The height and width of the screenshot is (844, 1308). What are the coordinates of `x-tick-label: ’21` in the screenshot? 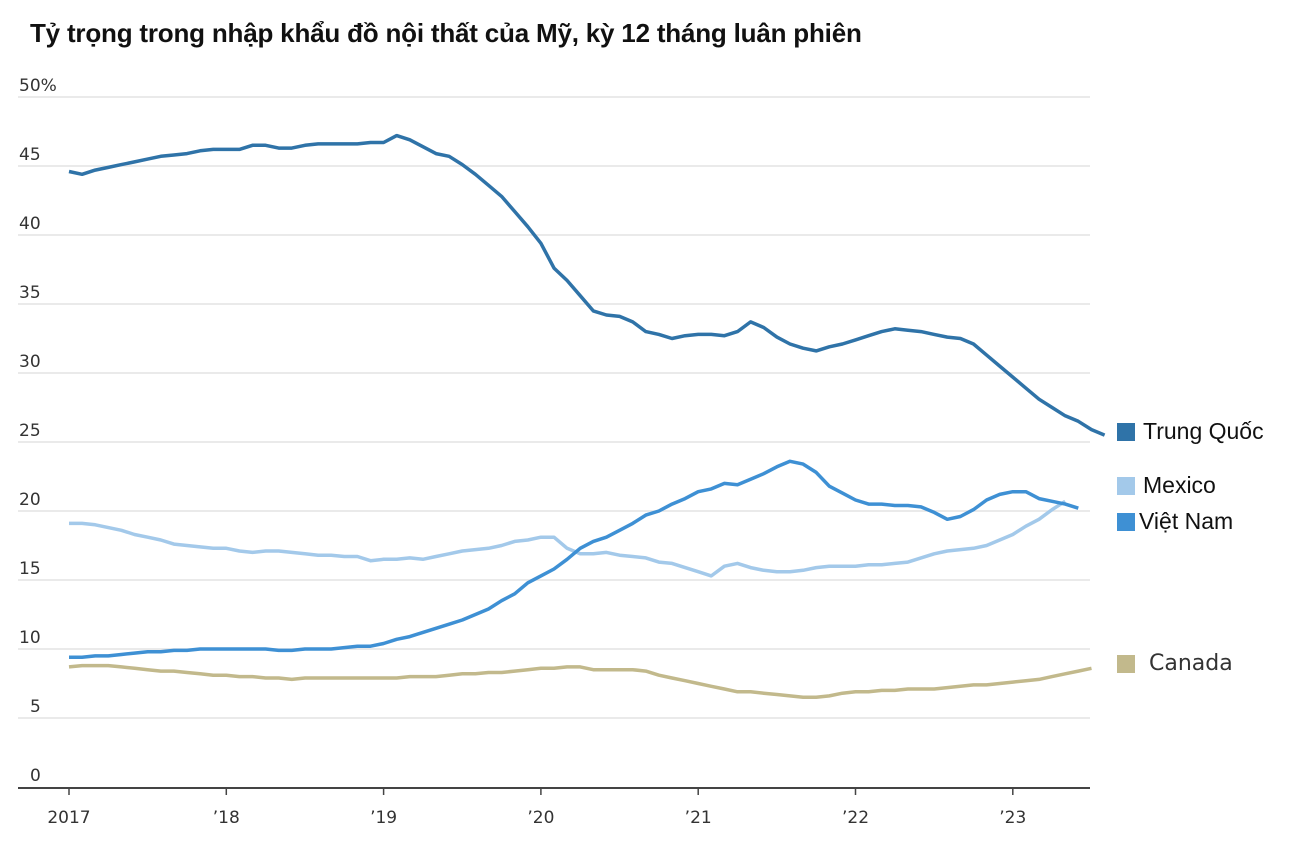 It's located at (698, 818).